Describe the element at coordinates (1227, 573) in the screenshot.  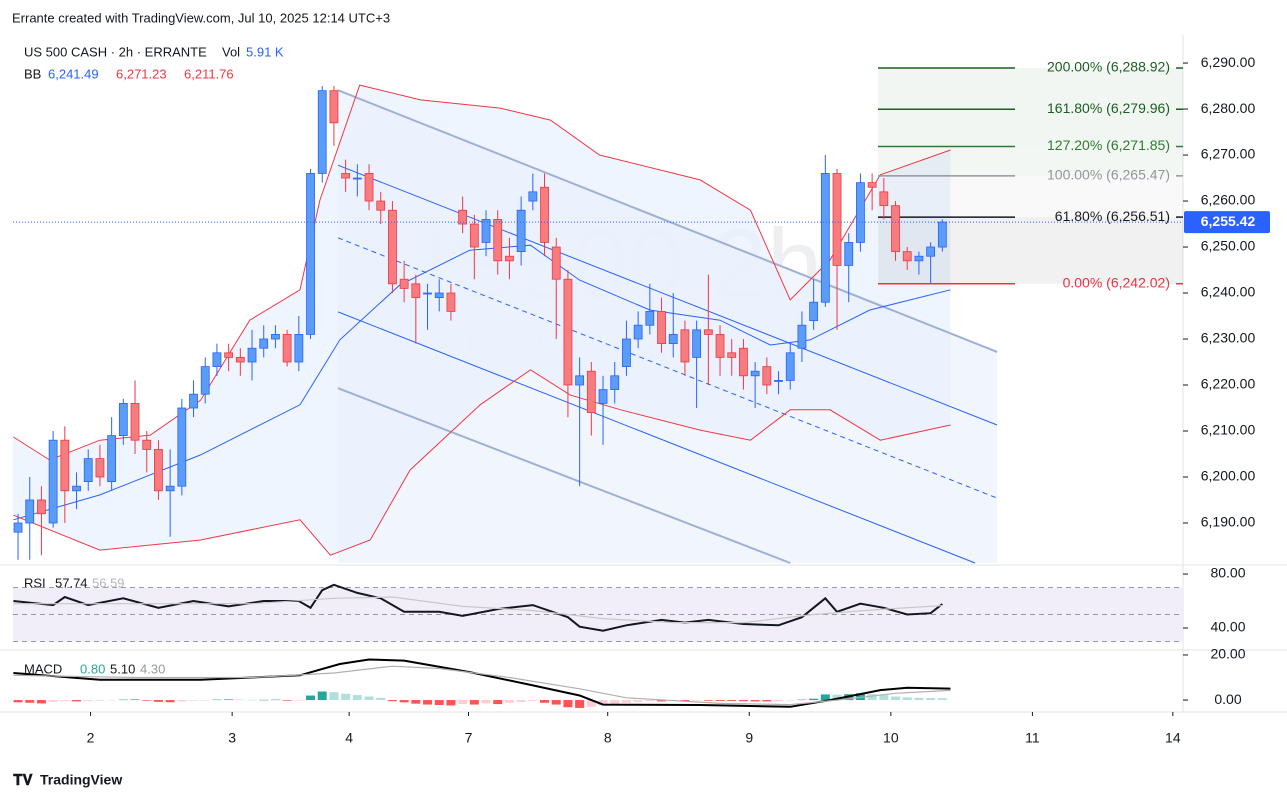
I see `y-tick-label: 80.00` at that location.